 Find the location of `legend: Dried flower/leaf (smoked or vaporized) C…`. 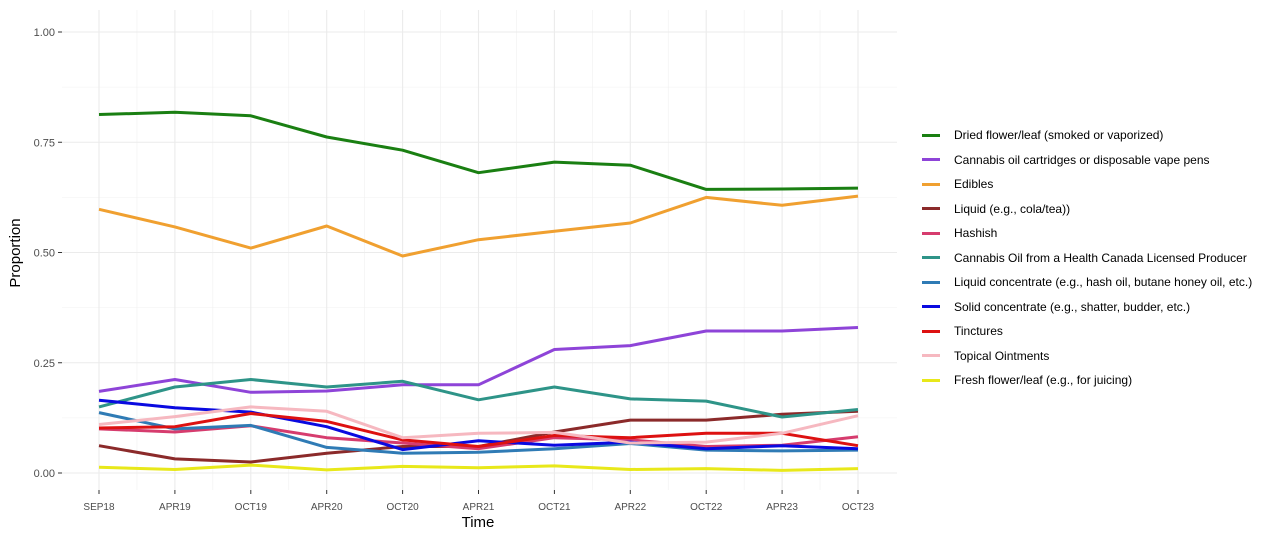

legend: Dried flower/leaf (smoked or vaporized) C… is located at coordinates (1086, 258).